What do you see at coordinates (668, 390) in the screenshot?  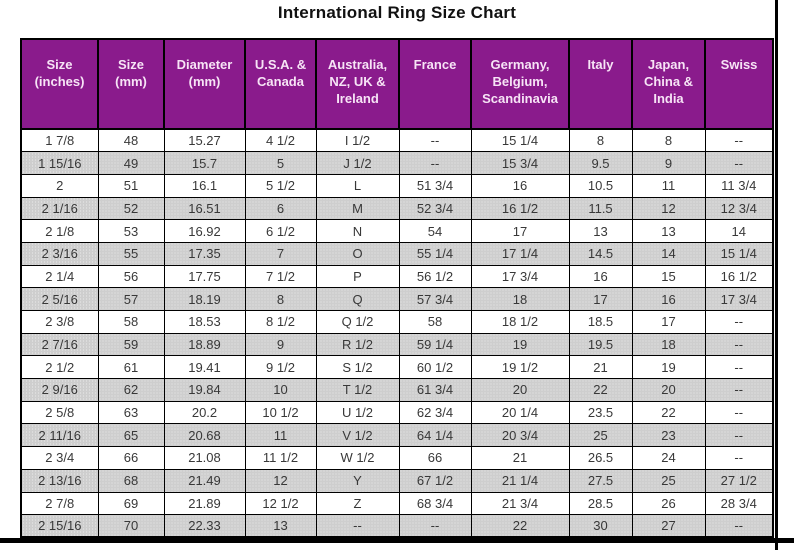 I see `table-cell: 20` at bounding box center [668, 390].